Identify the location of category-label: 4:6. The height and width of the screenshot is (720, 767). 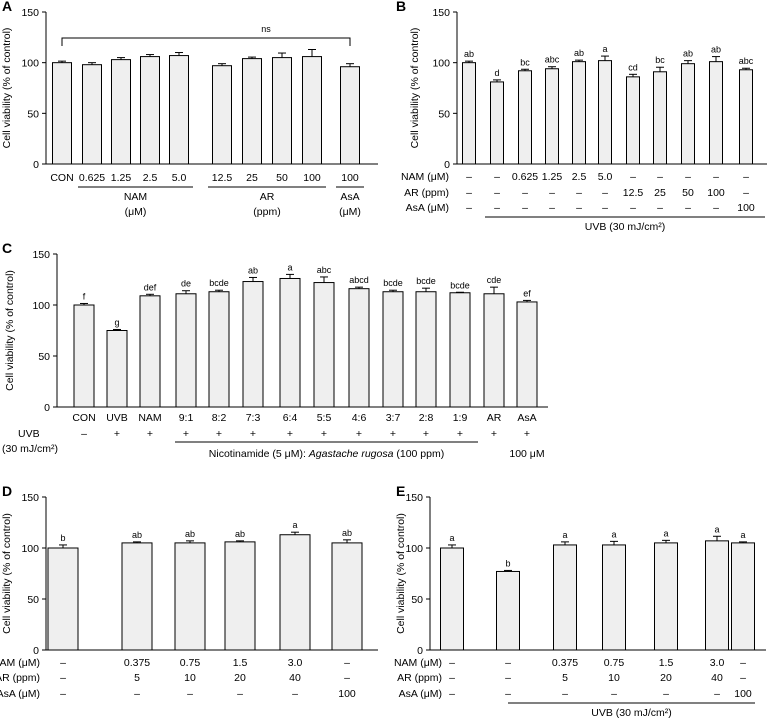
(359, 418).